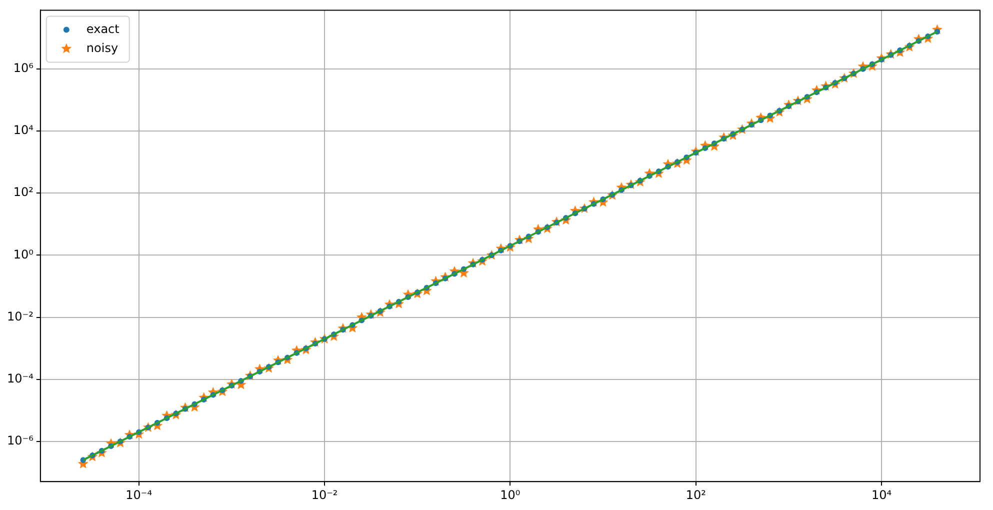 Image resolution: width=993 pixels, height=510 pixels. What do you see at coordinates (20, 316) in the screenshot?
I see `y-tick-label: 10⁻²` at bounding box center [20, 316].